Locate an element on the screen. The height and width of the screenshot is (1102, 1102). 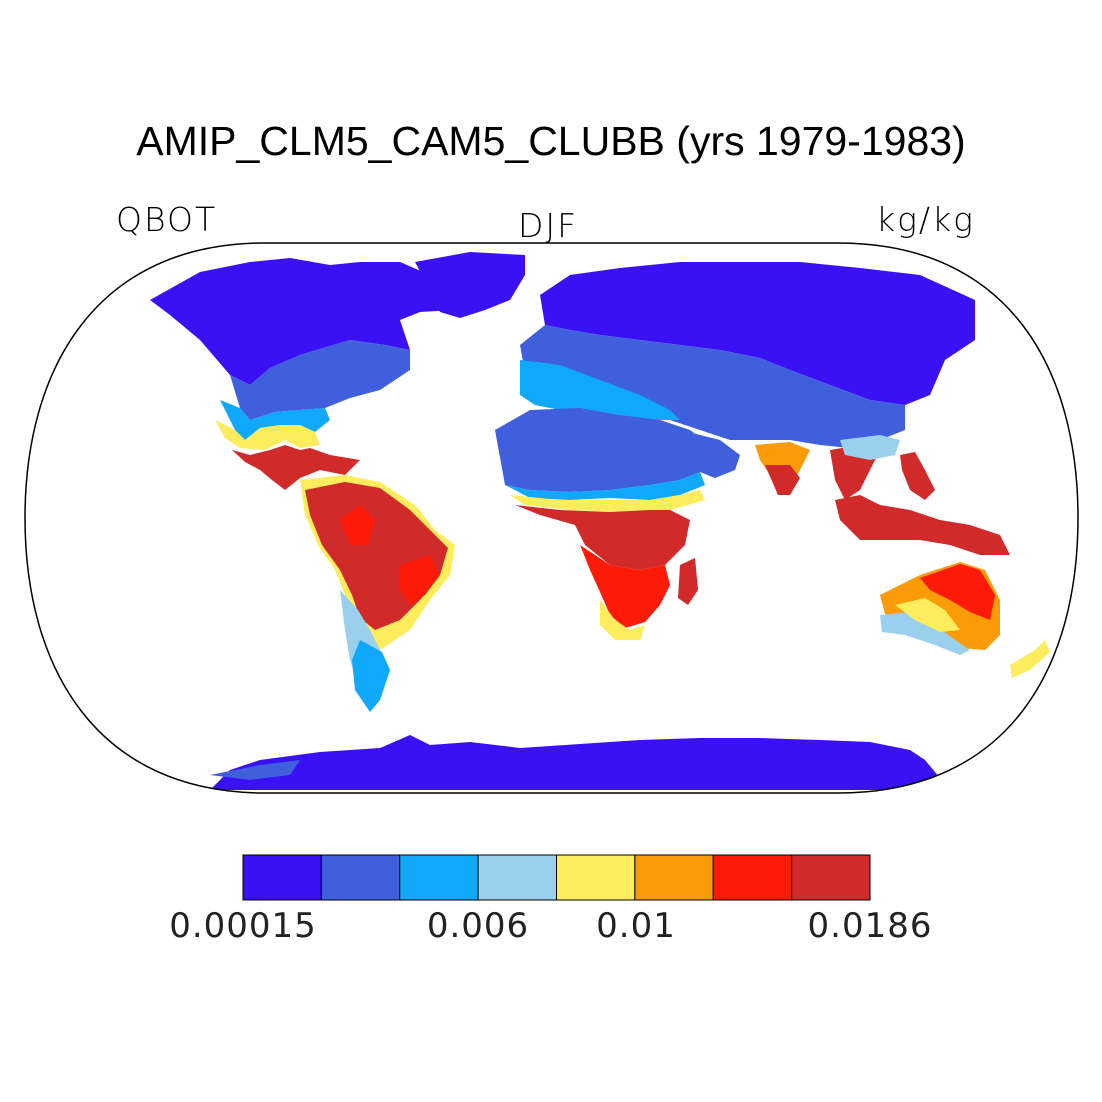
south-china is located at coordinates (870, 447).